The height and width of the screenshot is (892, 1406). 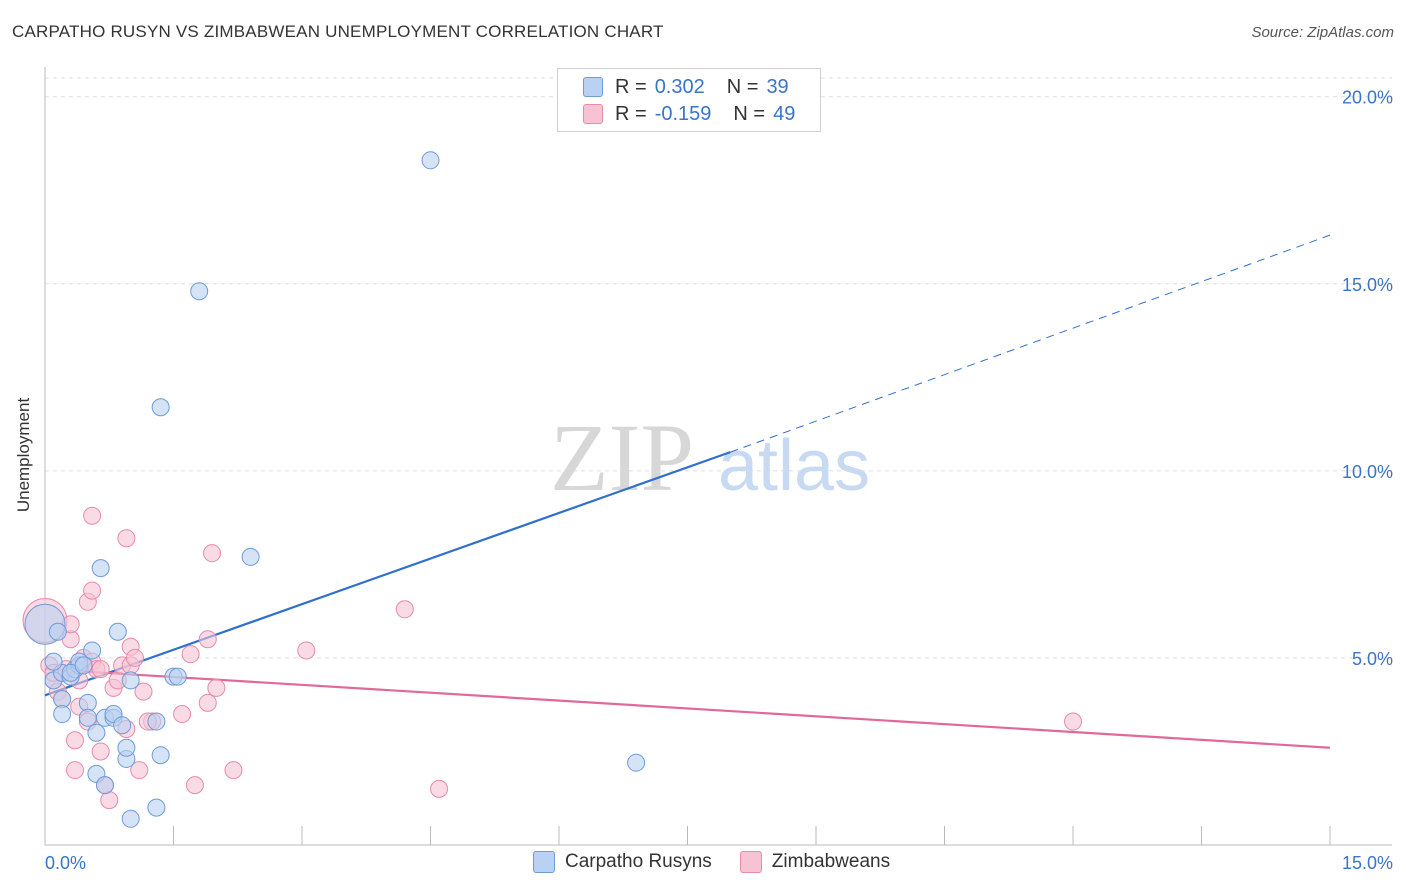 I want to click on stats-legend: R = 0.302 N = 39 R = -0.159 N = 49, so click(x=689, y=100).